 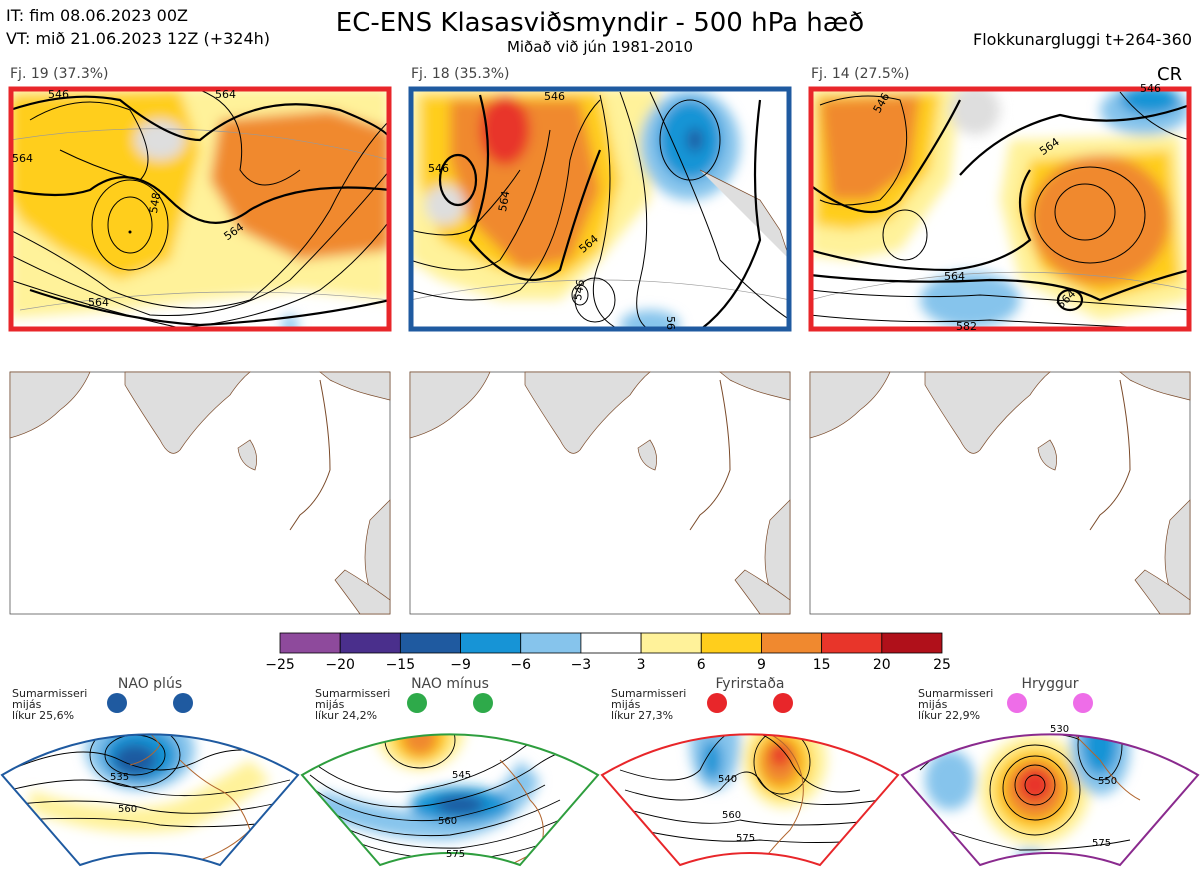 I want to click on chart-title: EC-ENS Klasasviðsmyndir - 500 hPa hæð, so click(x=600, y=23).